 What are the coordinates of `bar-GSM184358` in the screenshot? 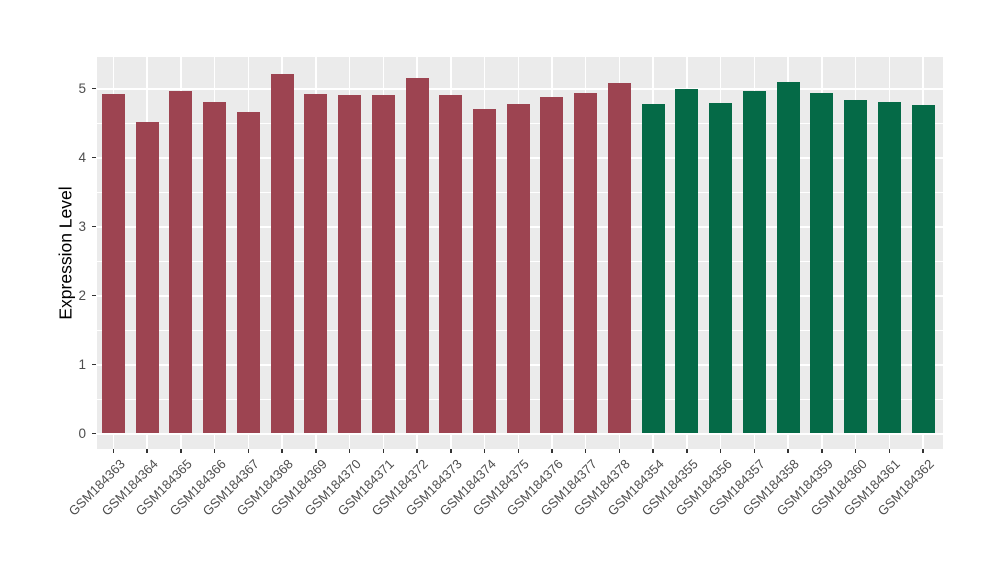 It's located at (788, 258).